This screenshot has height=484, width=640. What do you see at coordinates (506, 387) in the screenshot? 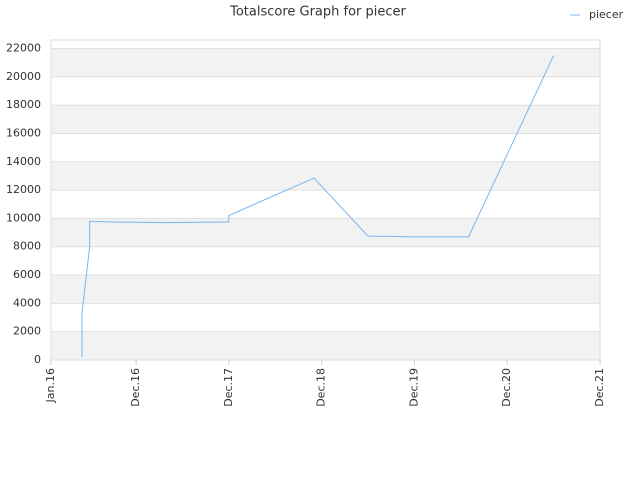
I see `x-tick-label: Dec.20` at bounding box center [506, 387].